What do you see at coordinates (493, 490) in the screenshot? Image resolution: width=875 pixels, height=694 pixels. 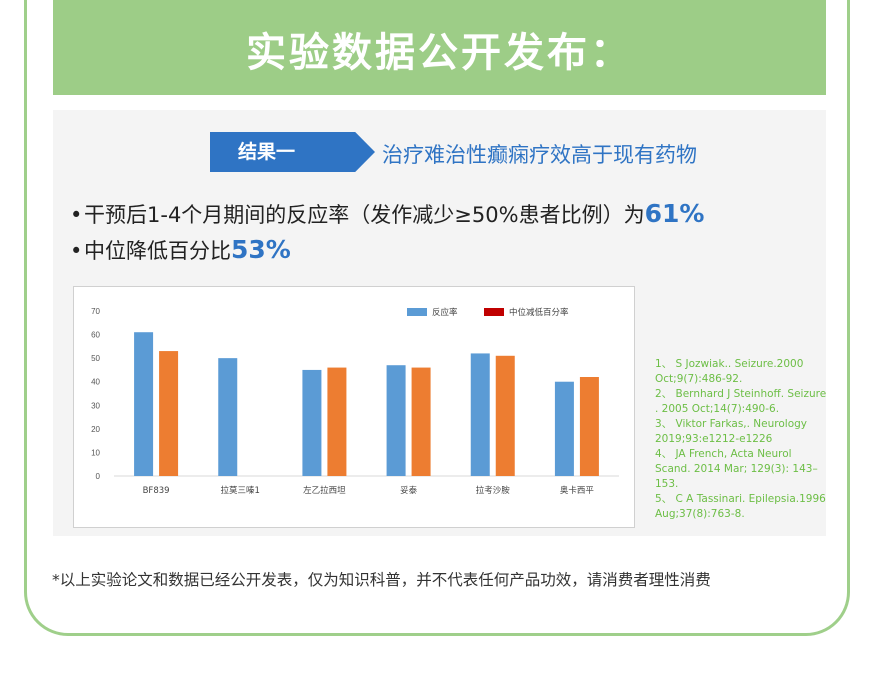 I see `x-tick-label: 拉考沙胺` at bounding box center [493, 490].